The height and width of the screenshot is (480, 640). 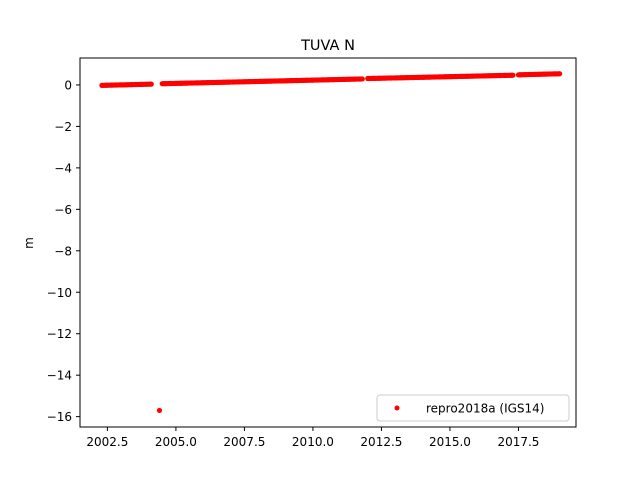 I want to click on y-axis-label: m, so click(x=29, y=243).